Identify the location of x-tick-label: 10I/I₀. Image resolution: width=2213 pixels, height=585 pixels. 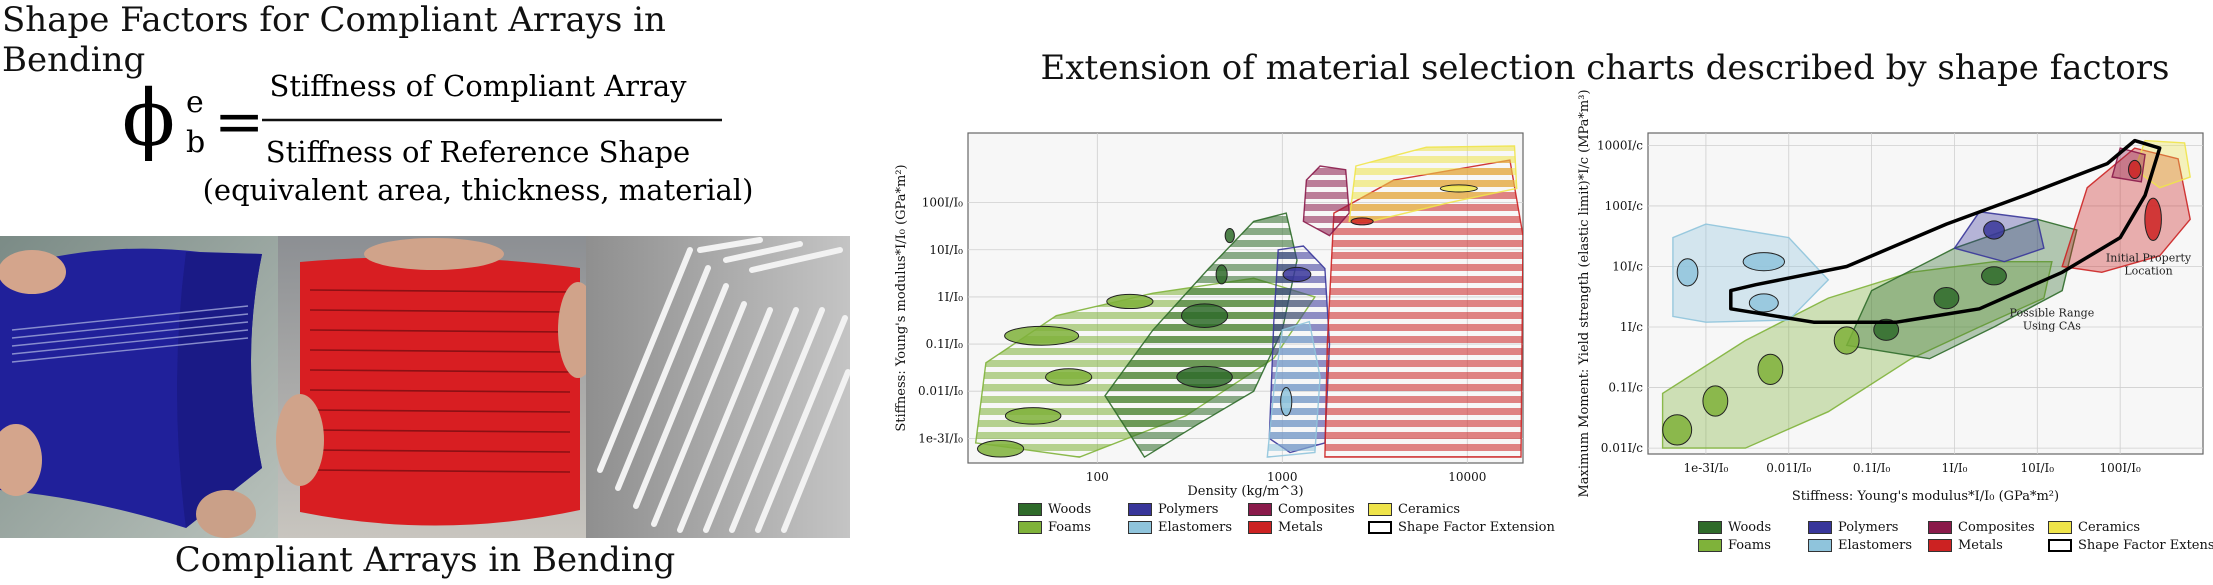
(2037, 468).